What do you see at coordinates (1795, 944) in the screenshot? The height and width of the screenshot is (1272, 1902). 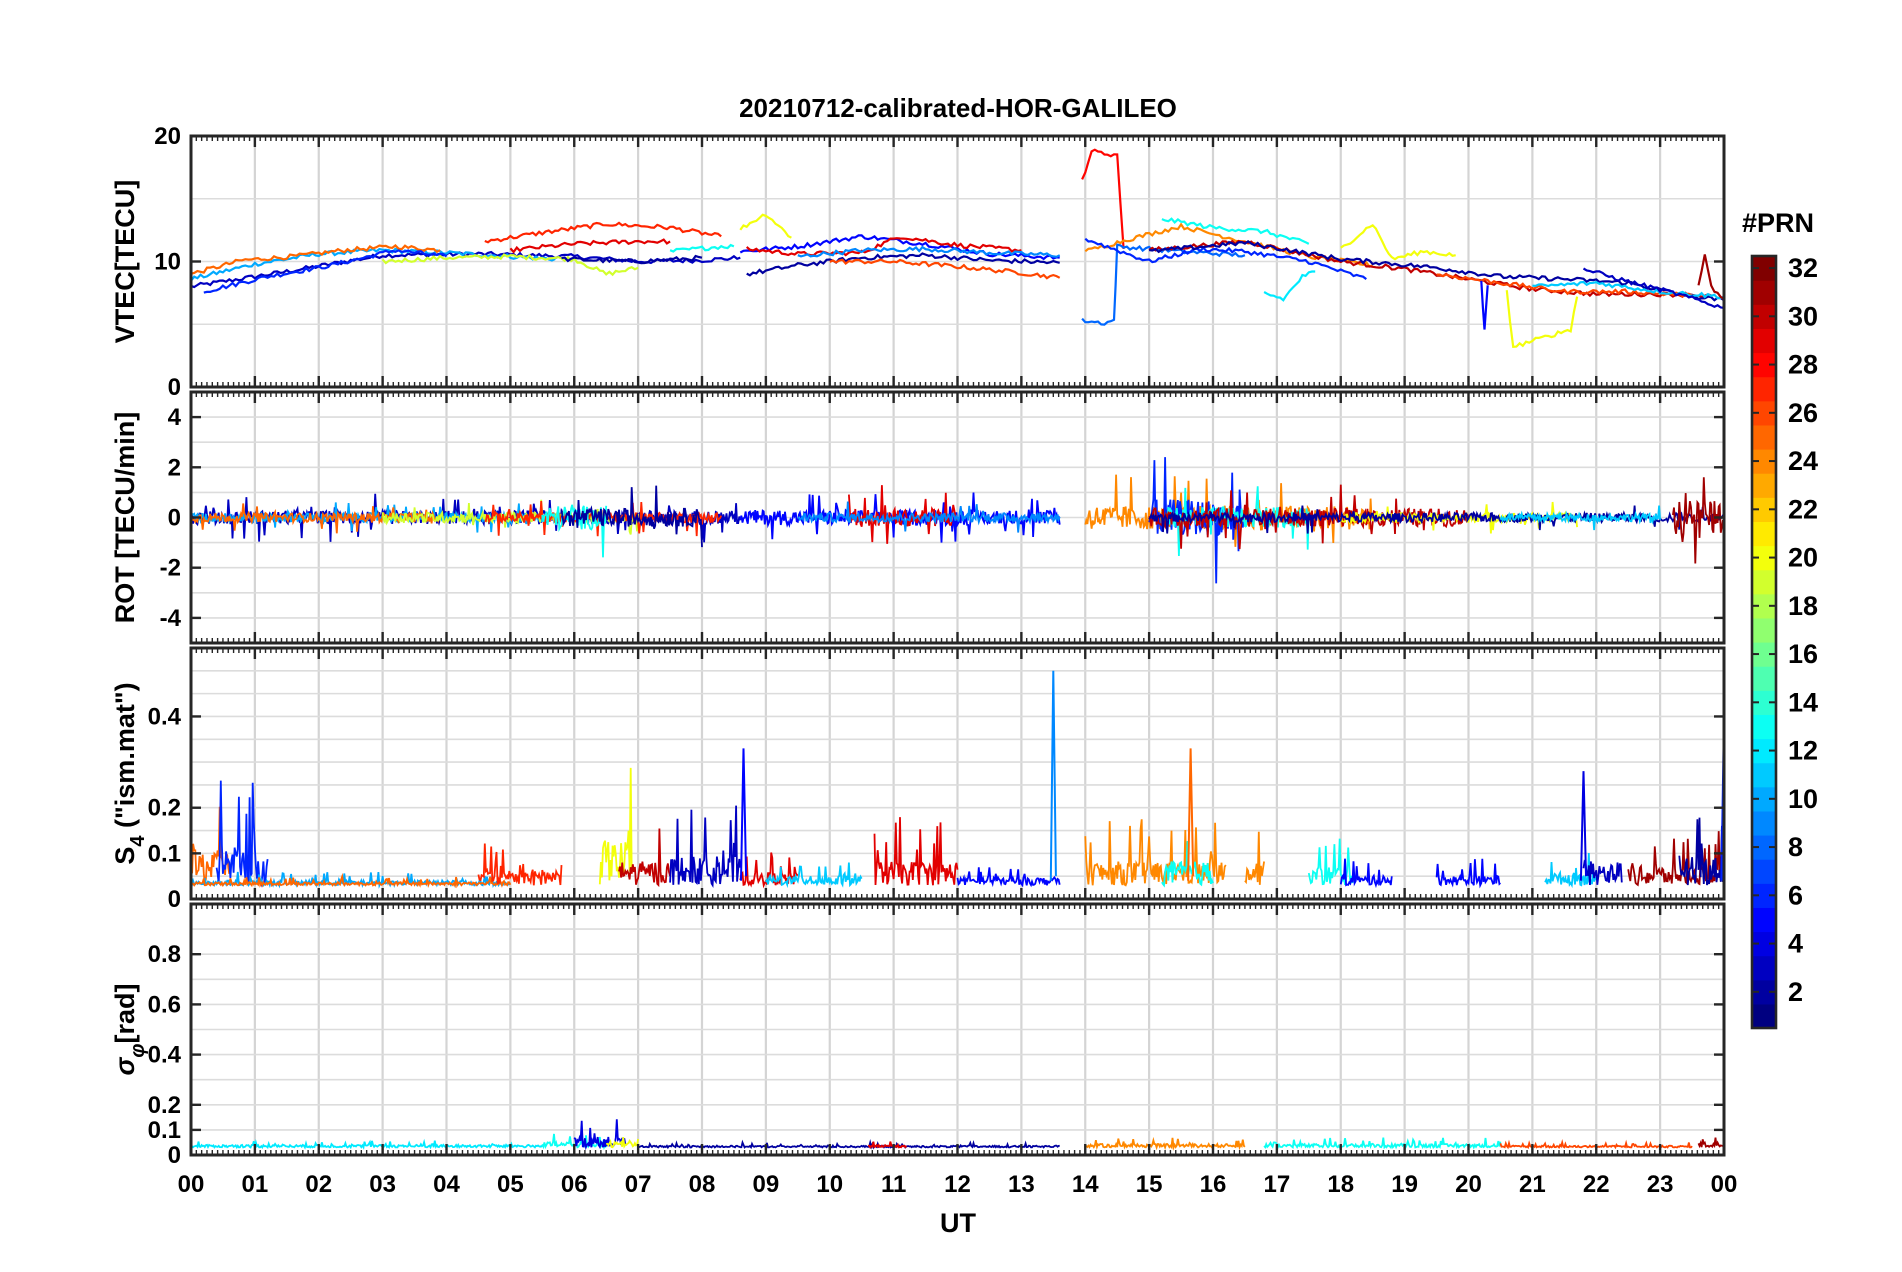 I see `colorbar-tick-label: 4` at bounding box center [1795, 944].